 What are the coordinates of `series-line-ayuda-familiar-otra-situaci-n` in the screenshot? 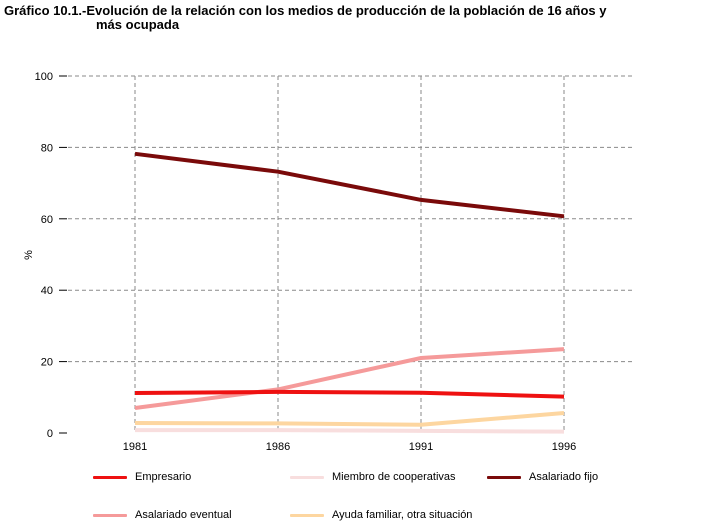 It's located at (349, 419).